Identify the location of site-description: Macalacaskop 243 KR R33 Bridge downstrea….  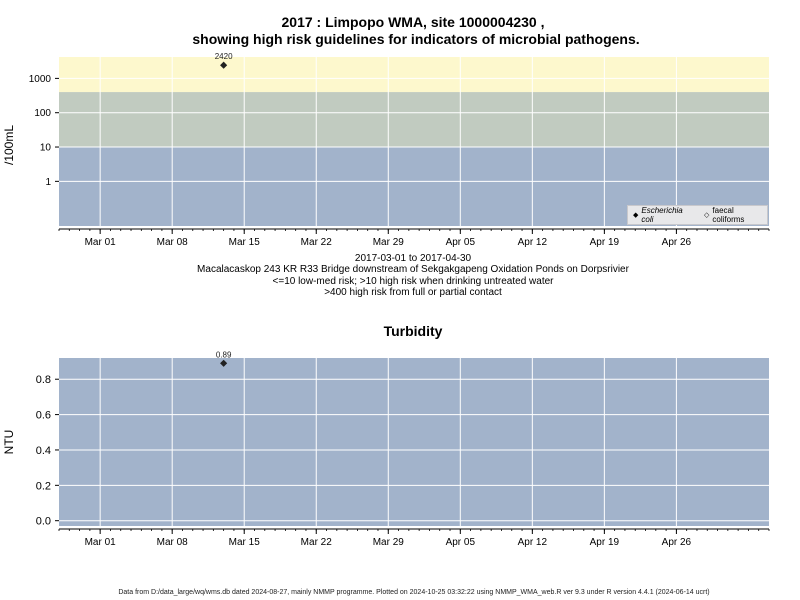
(413, 269).